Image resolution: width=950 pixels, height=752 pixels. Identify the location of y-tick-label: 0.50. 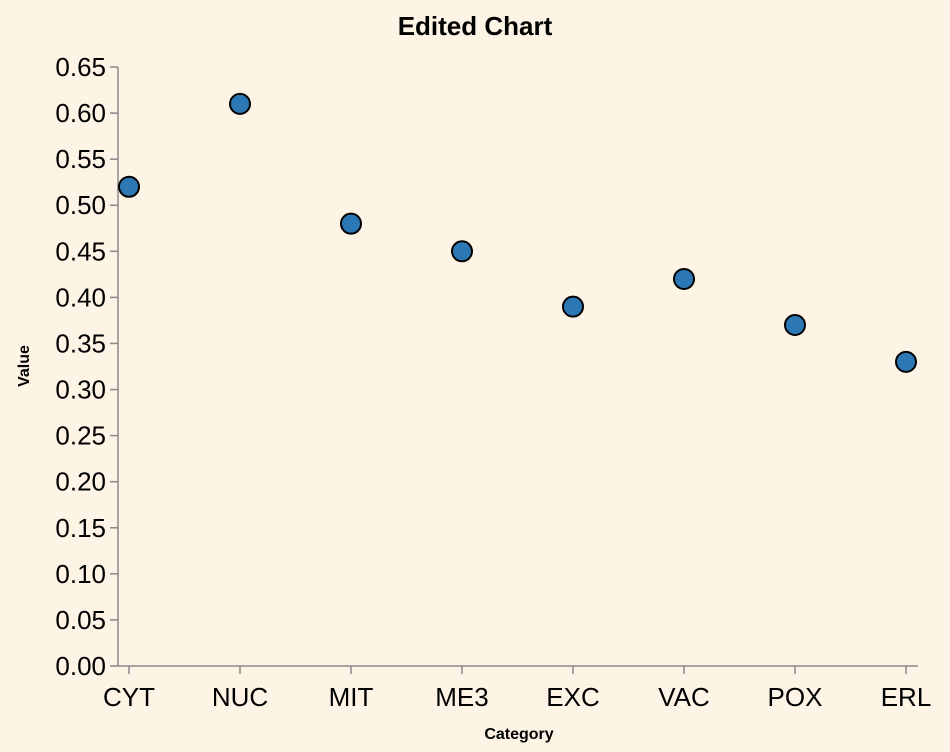
(80, 205).